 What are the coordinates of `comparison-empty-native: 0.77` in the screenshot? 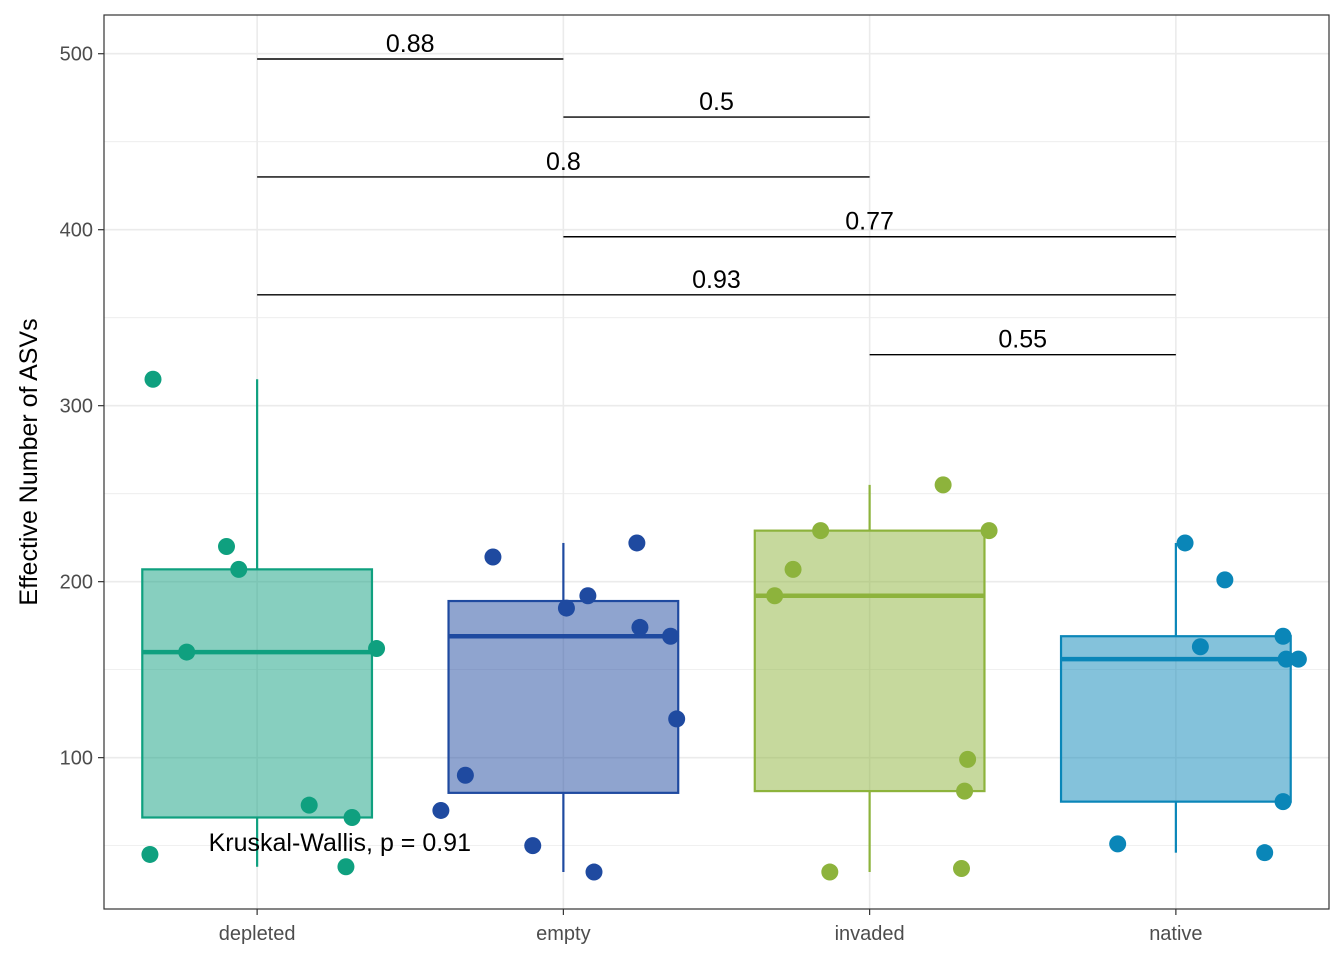 It's located at (869, 223).